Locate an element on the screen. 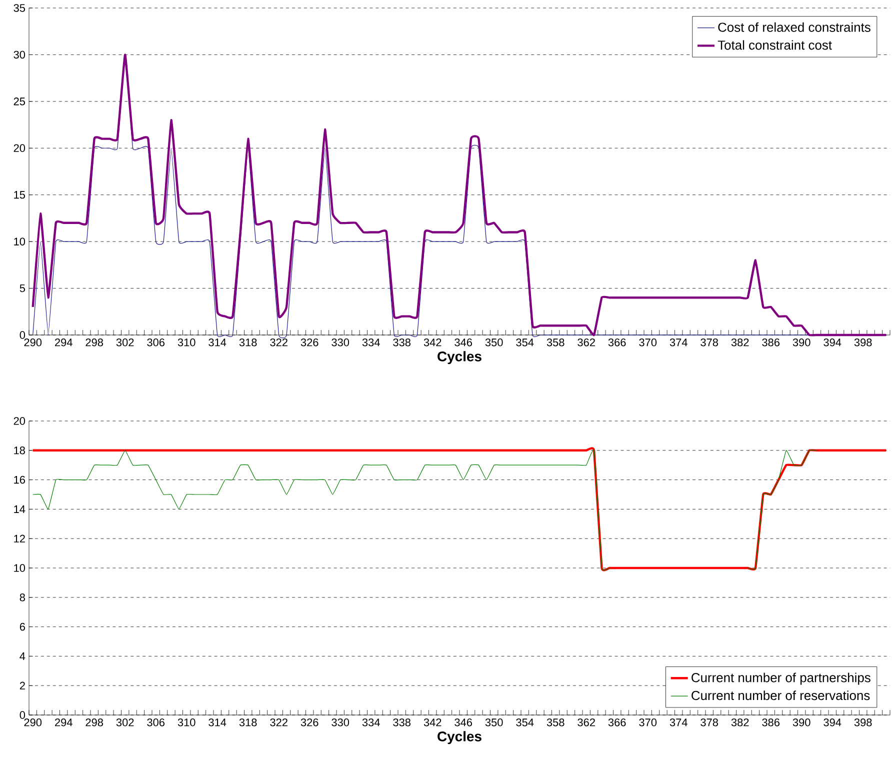 This screenshot has width=892, height=776. y-tick-label: 15 is located at coordinates (20, 195).